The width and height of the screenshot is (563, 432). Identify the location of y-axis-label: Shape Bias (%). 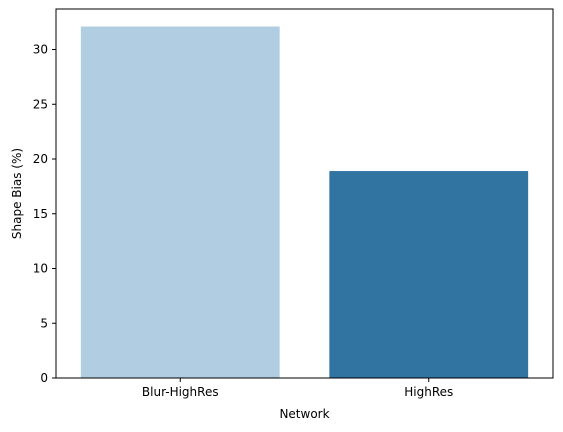
(17, 193).